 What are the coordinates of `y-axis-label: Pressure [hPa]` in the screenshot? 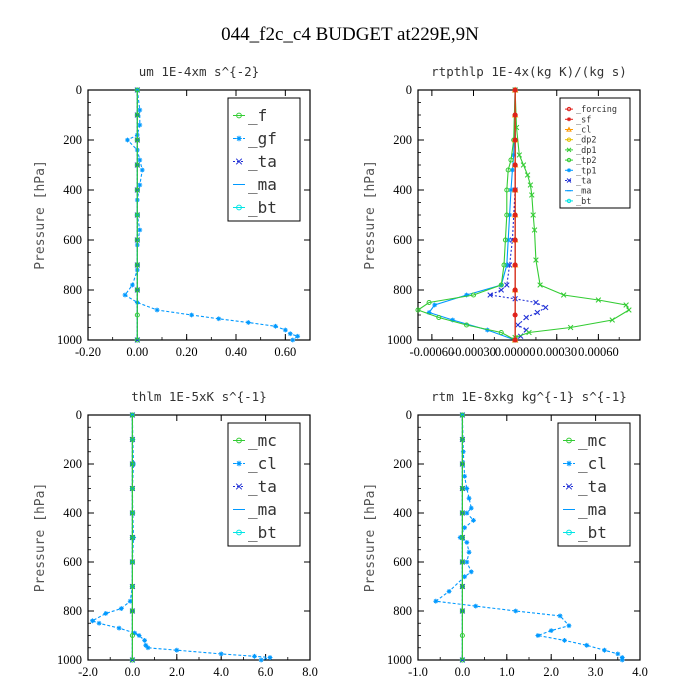 It's located at (370, 538).